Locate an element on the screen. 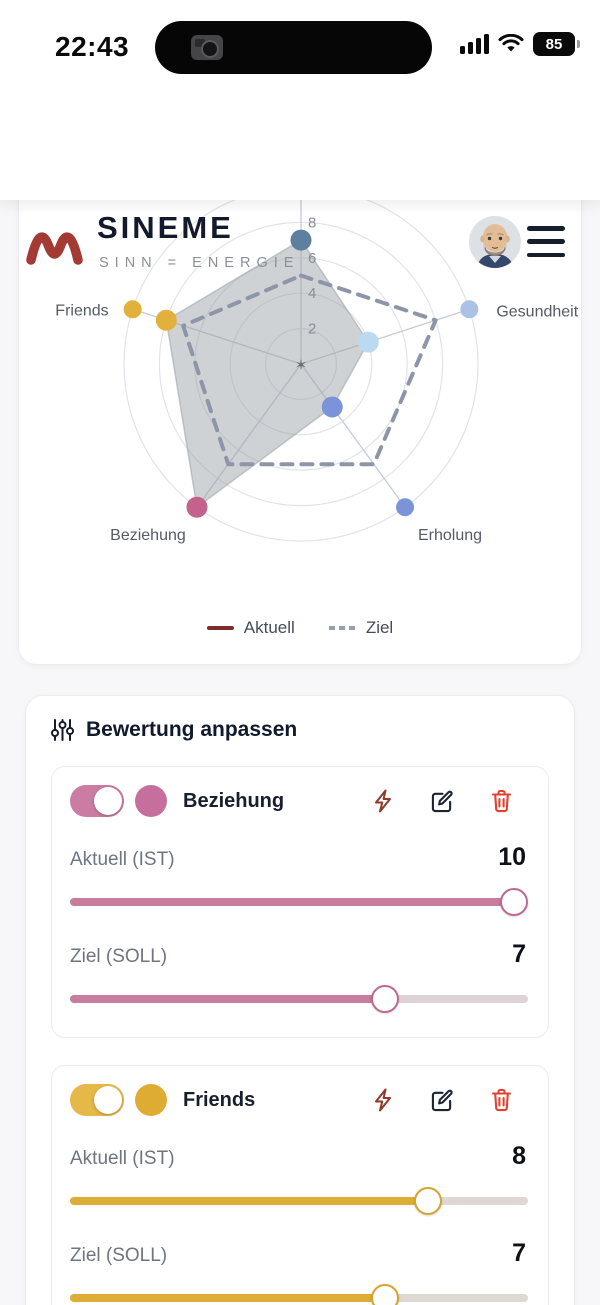 This screenshot has height=1305, width=600. ziel-line-swatch is located at coordinates (342, 628).